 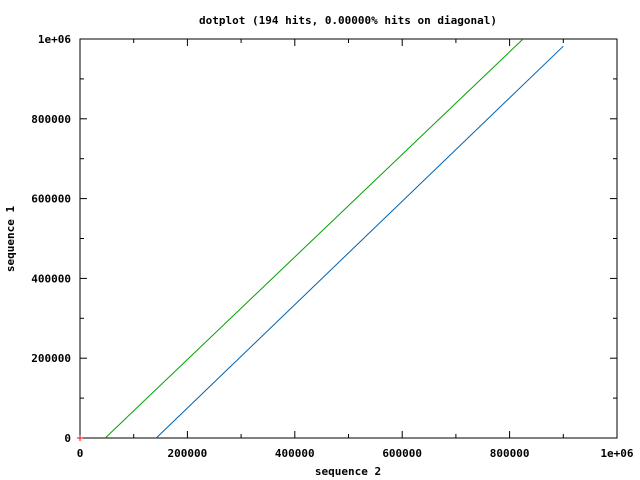 What do you see at coordinates (295, 453) in the screenshot?
I see `x-tick-label: 400000` at bounding box center [295, 453].